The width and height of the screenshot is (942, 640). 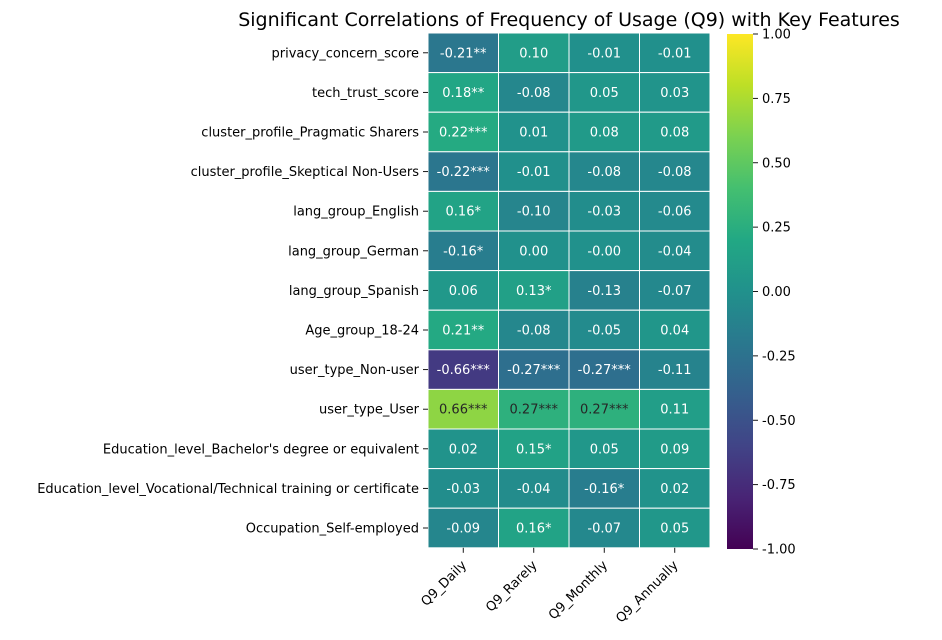 What do you see at coordinates (464, 172) in the screenshot?
I see `cell-annotation: -0.22***` at bounding box center [464, 172].